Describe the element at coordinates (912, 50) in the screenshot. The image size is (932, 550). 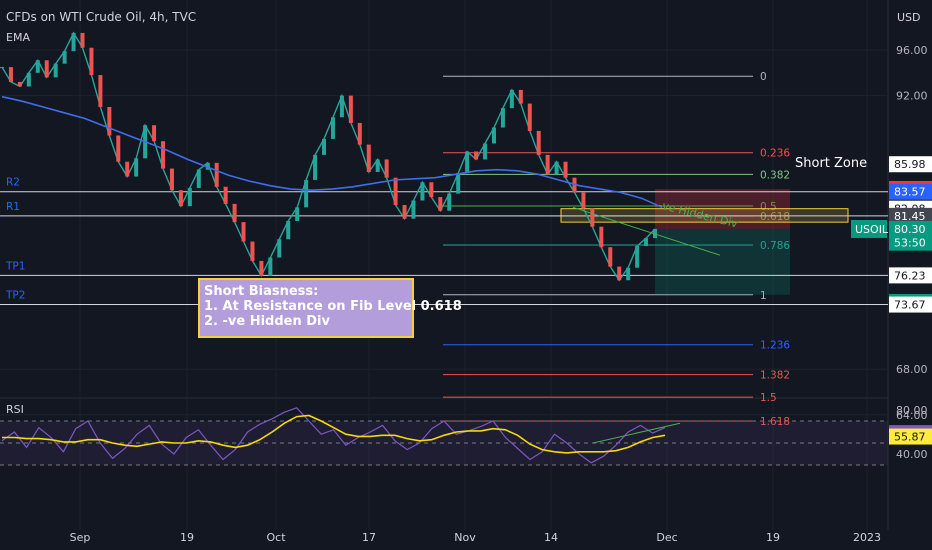
I see `price-tick-label: 96.00` at that location.